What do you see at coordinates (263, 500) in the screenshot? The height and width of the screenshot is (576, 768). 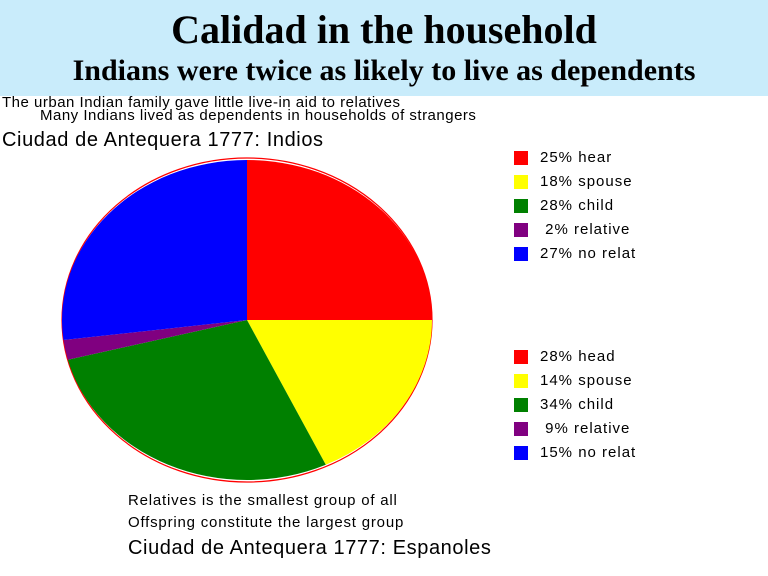 I see `bottom-note-1: Relatives is the smallest group of all` at bounding box center [263, 500].